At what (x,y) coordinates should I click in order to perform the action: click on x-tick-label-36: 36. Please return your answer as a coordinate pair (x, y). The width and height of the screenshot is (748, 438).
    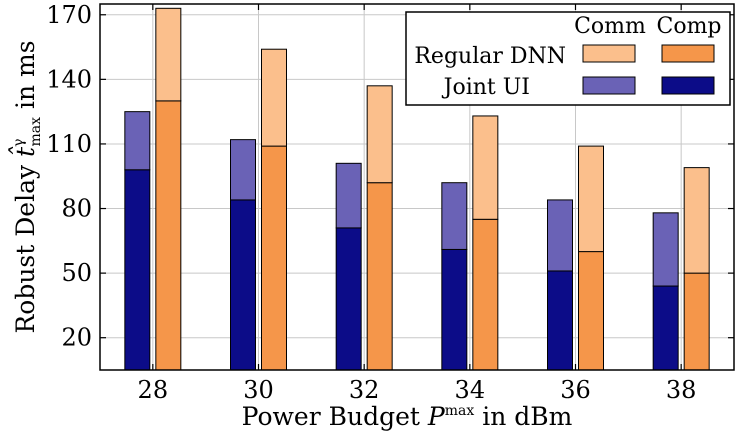
    Looking at the image, I should click on (575, 390).